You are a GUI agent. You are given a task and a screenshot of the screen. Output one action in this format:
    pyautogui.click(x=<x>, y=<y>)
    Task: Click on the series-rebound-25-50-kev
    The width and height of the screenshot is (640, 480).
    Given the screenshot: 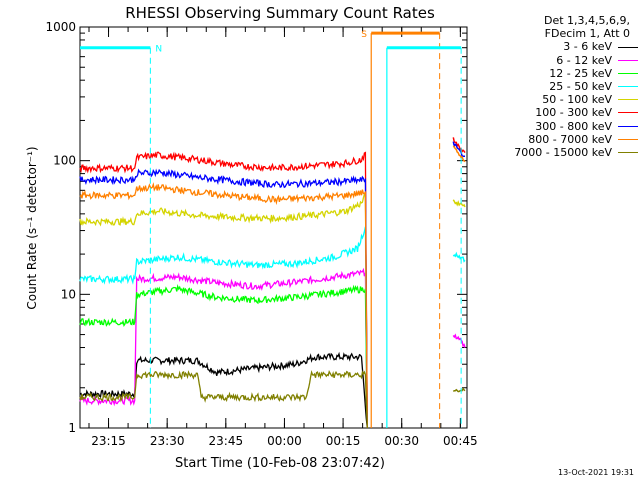 What is the action you would take?
    pyautogui.click(x=459, y=257)
    